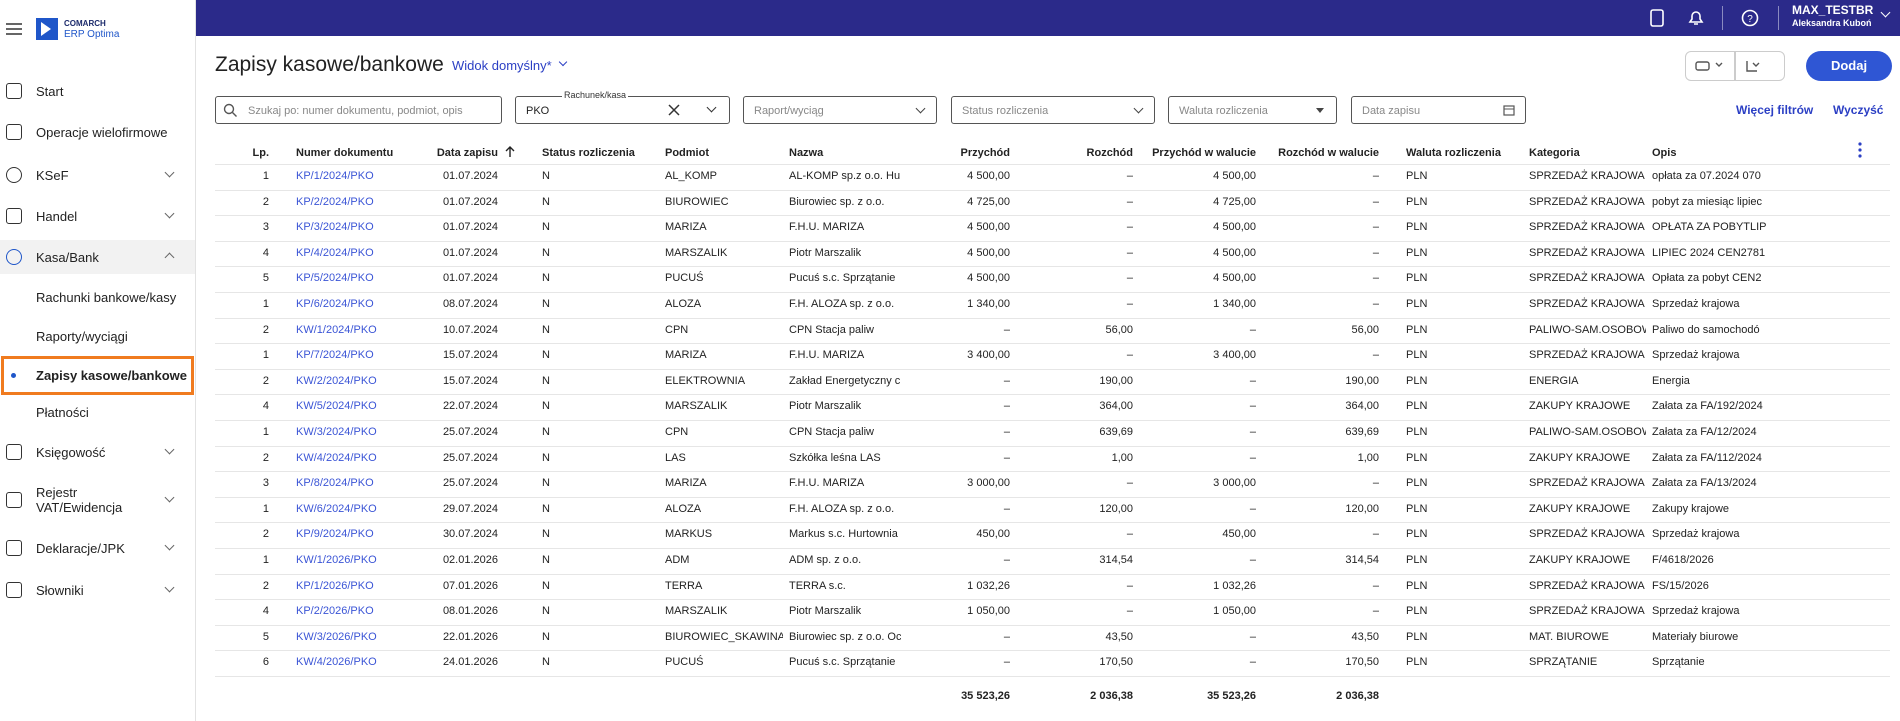 The height and width of the screenshot is (721, 1900). What do you see at coordinates (1453, 153) in the screenshot?
I see `column-header: Waluta rozliczenia` at bounding box center [1453, 153].